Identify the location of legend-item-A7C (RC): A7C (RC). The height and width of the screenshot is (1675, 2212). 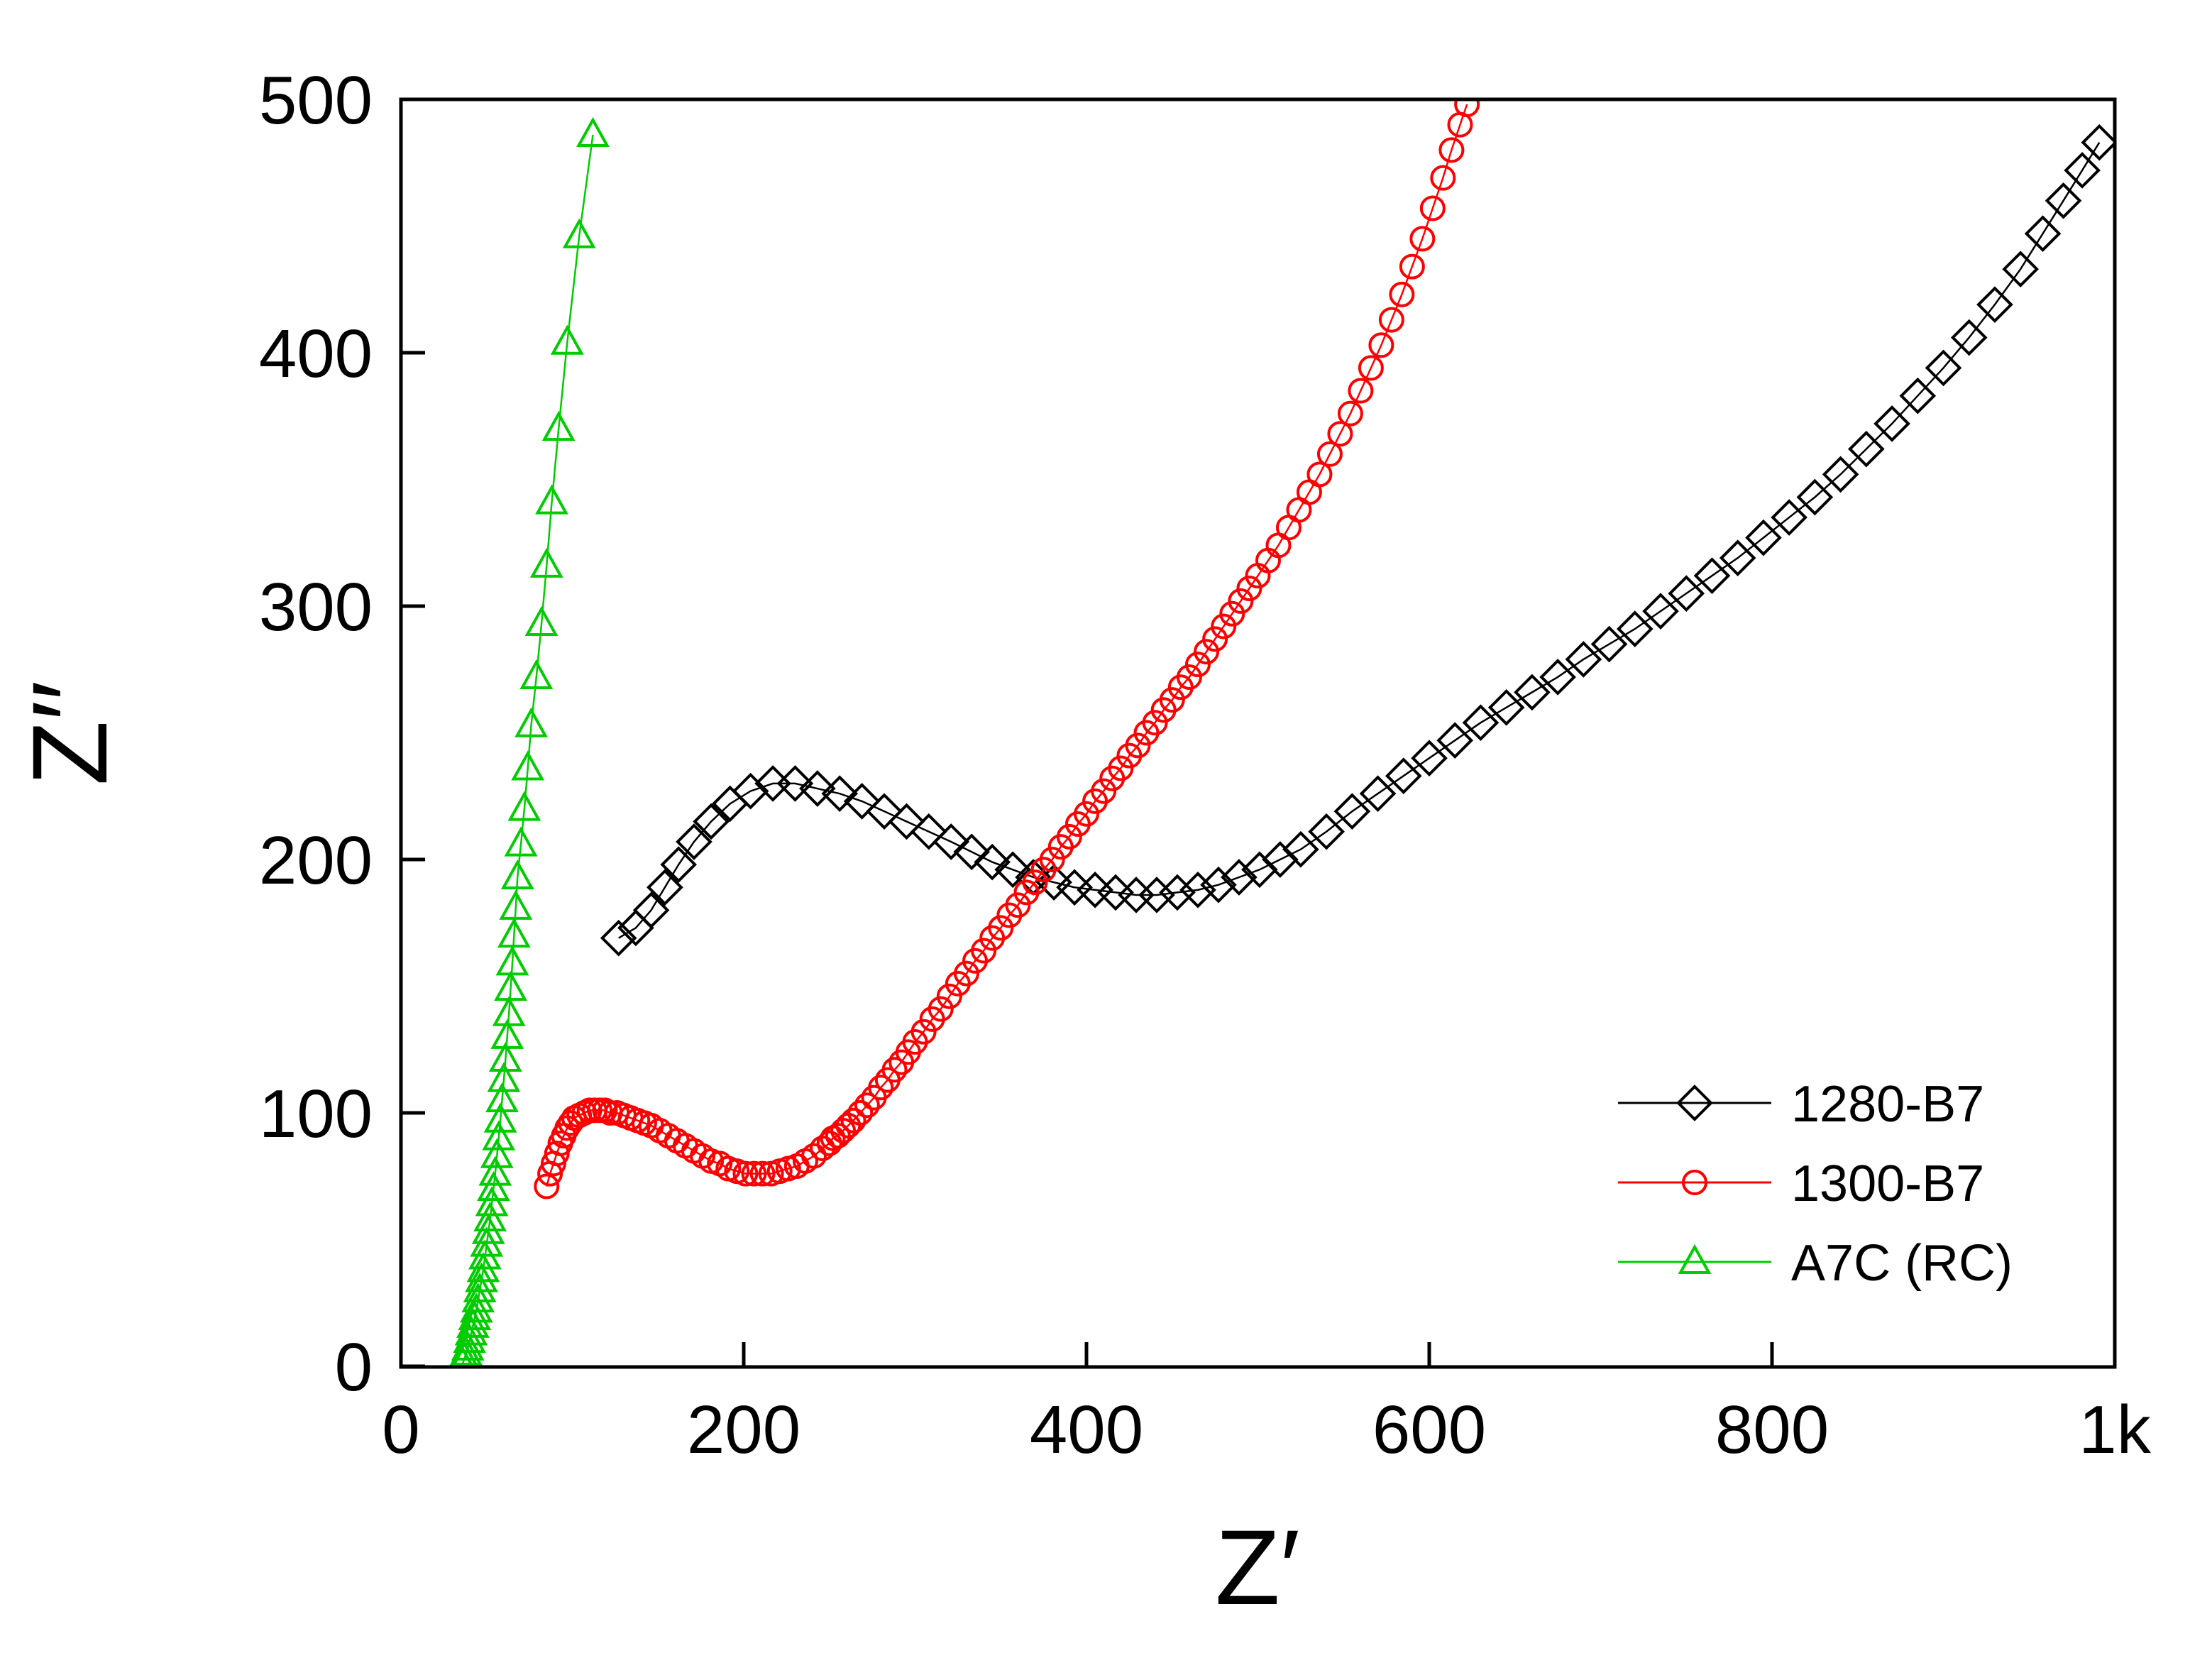
(1815, 1263).